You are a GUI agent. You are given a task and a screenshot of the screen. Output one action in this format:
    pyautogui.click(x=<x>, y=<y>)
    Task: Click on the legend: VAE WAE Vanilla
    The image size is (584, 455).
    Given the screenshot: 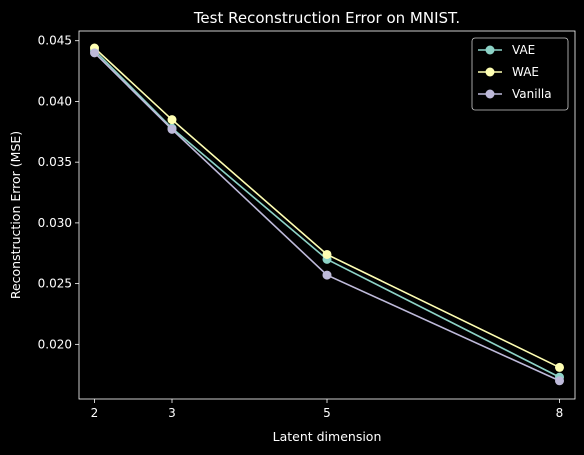 What is the action you would take?
    pyautogui.click(x=520, y=74)
    